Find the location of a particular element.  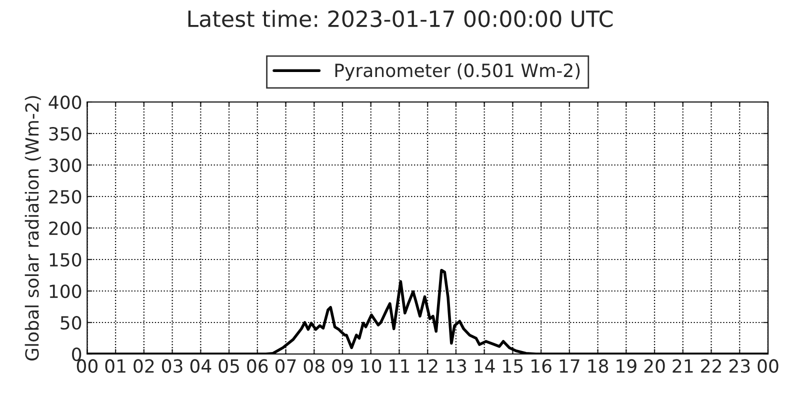

x-tick-label: 14 is located at coordinates (484, 366).